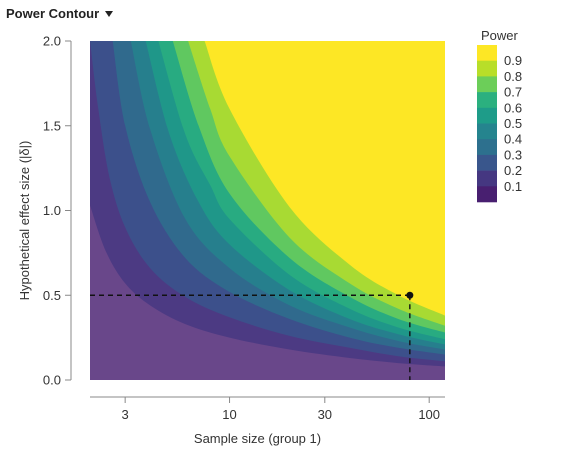 This screenshot has width=582, height=454. Describe the element at coordinates (513, 154) in the screenshot. I see `legend-label: 0.3` at that location.